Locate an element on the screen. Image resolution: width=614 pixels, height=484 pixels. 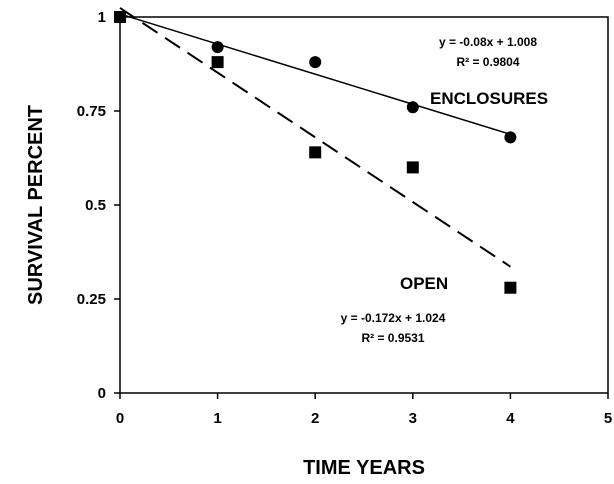
y-axis-title: SURVIVAL PERCENT is located at coordinates (36, 205).